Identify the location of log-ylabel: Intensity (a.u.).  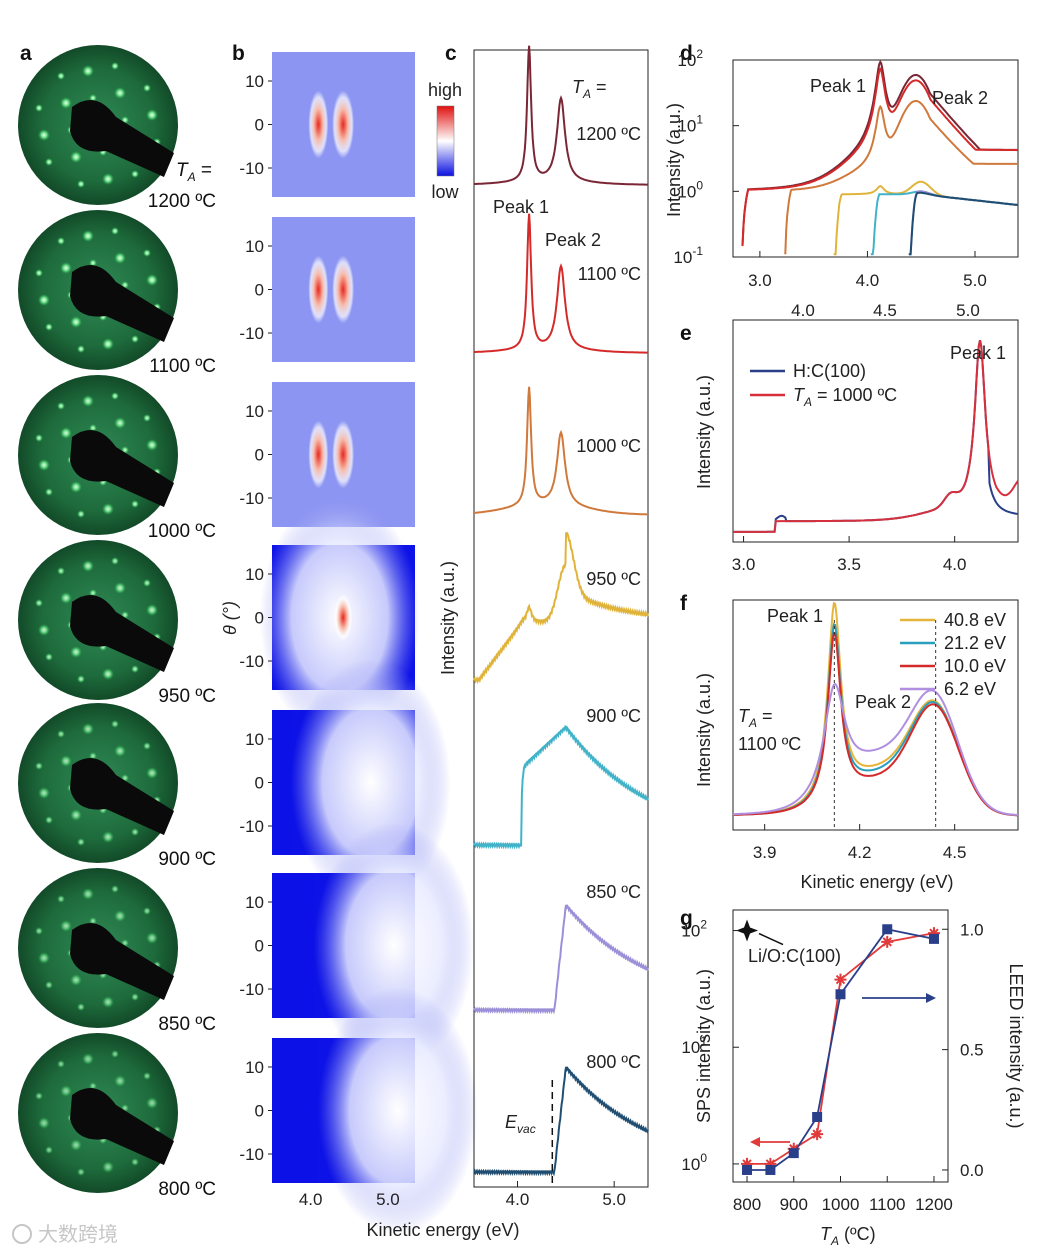
(674, 160).